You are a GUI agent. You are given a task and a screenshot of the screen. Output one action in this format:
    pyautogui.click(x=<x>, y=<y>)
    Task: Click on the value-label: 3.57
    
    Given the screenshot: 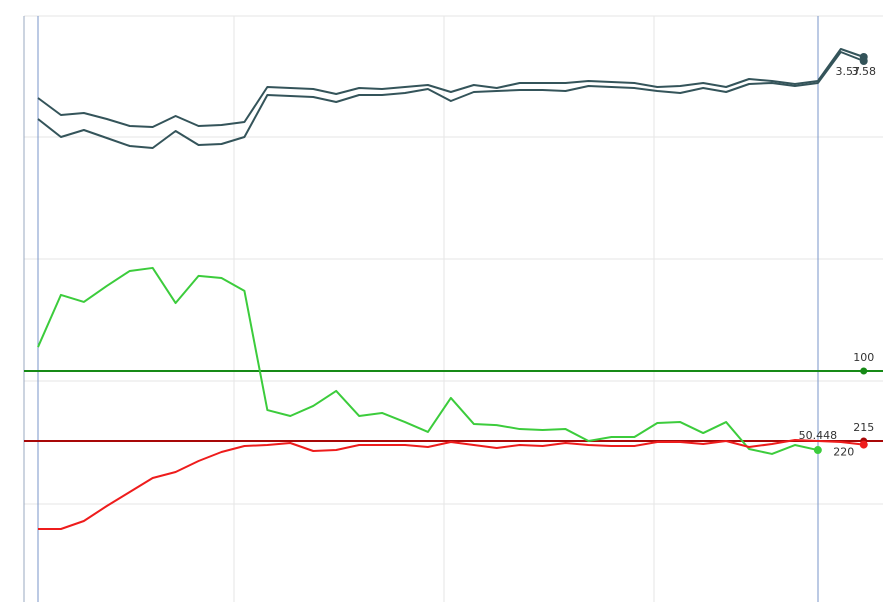 What is the action you would take?
    pyautogui.click(x=847, y=71)
    